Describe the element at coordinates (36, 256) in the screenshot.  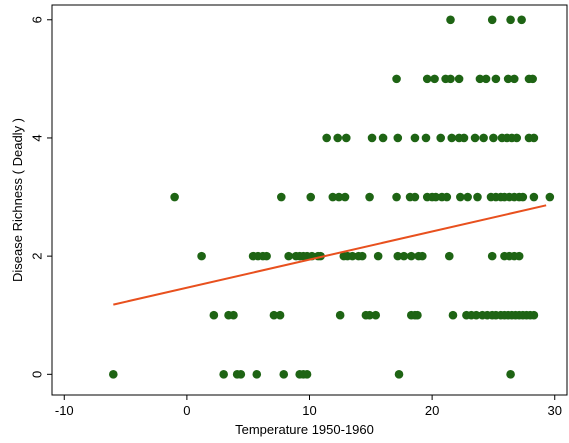
I see `y-tick-label: 2` at that location.